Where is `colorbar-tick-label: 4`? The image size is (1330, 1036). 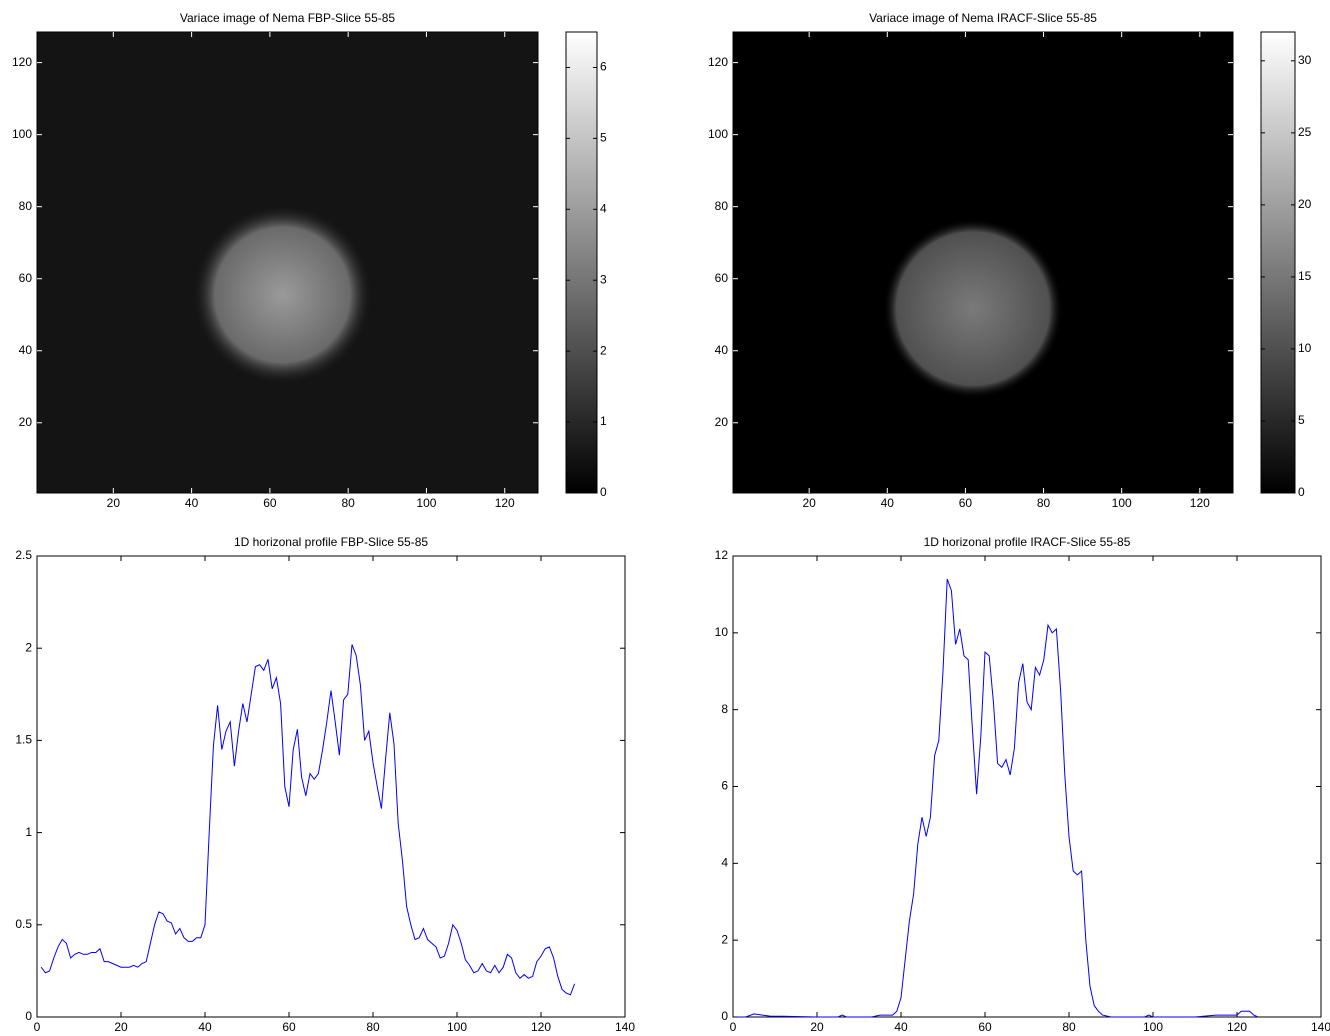
colorbar-tick-label: 4 is located at coordinates (603, 208).